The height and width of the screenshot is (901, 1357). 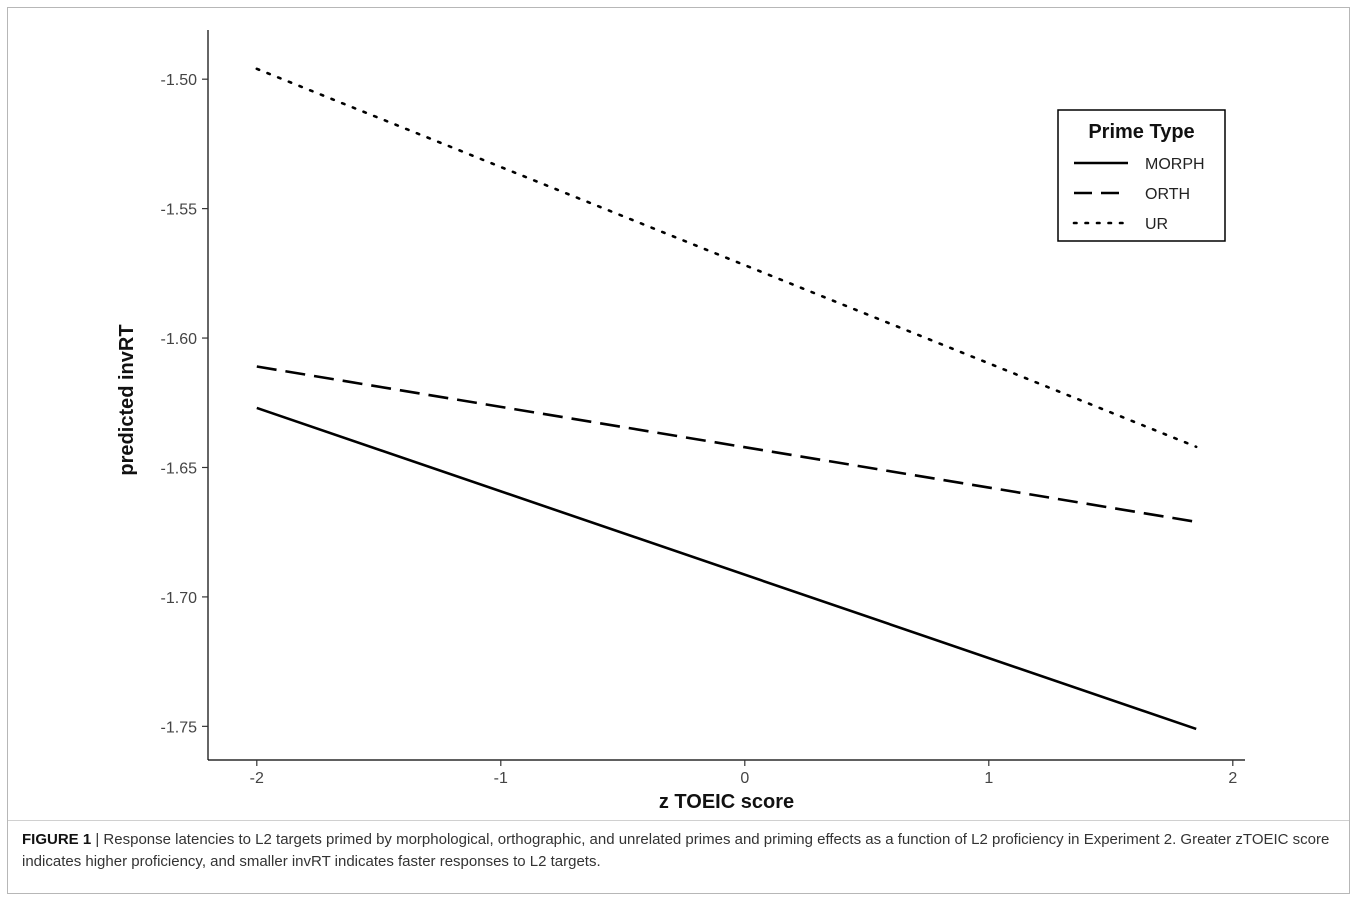 What do you see at coordinates (179, 339) in the screenshot?
I see `y-tick-label: -1.60` at bounding box center [179, 339].